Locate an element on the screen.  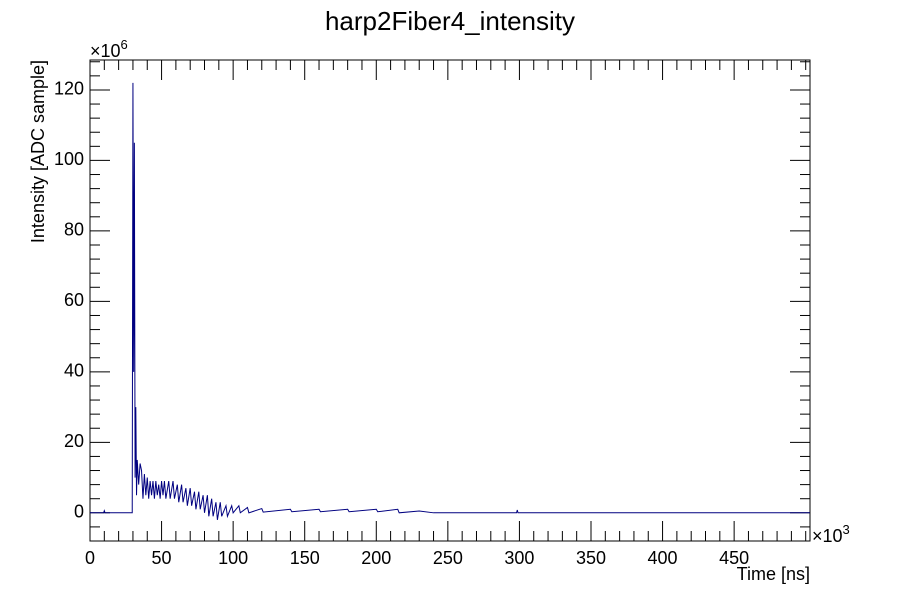
x-tick-label: 300 is located at coordinates (519, 558).